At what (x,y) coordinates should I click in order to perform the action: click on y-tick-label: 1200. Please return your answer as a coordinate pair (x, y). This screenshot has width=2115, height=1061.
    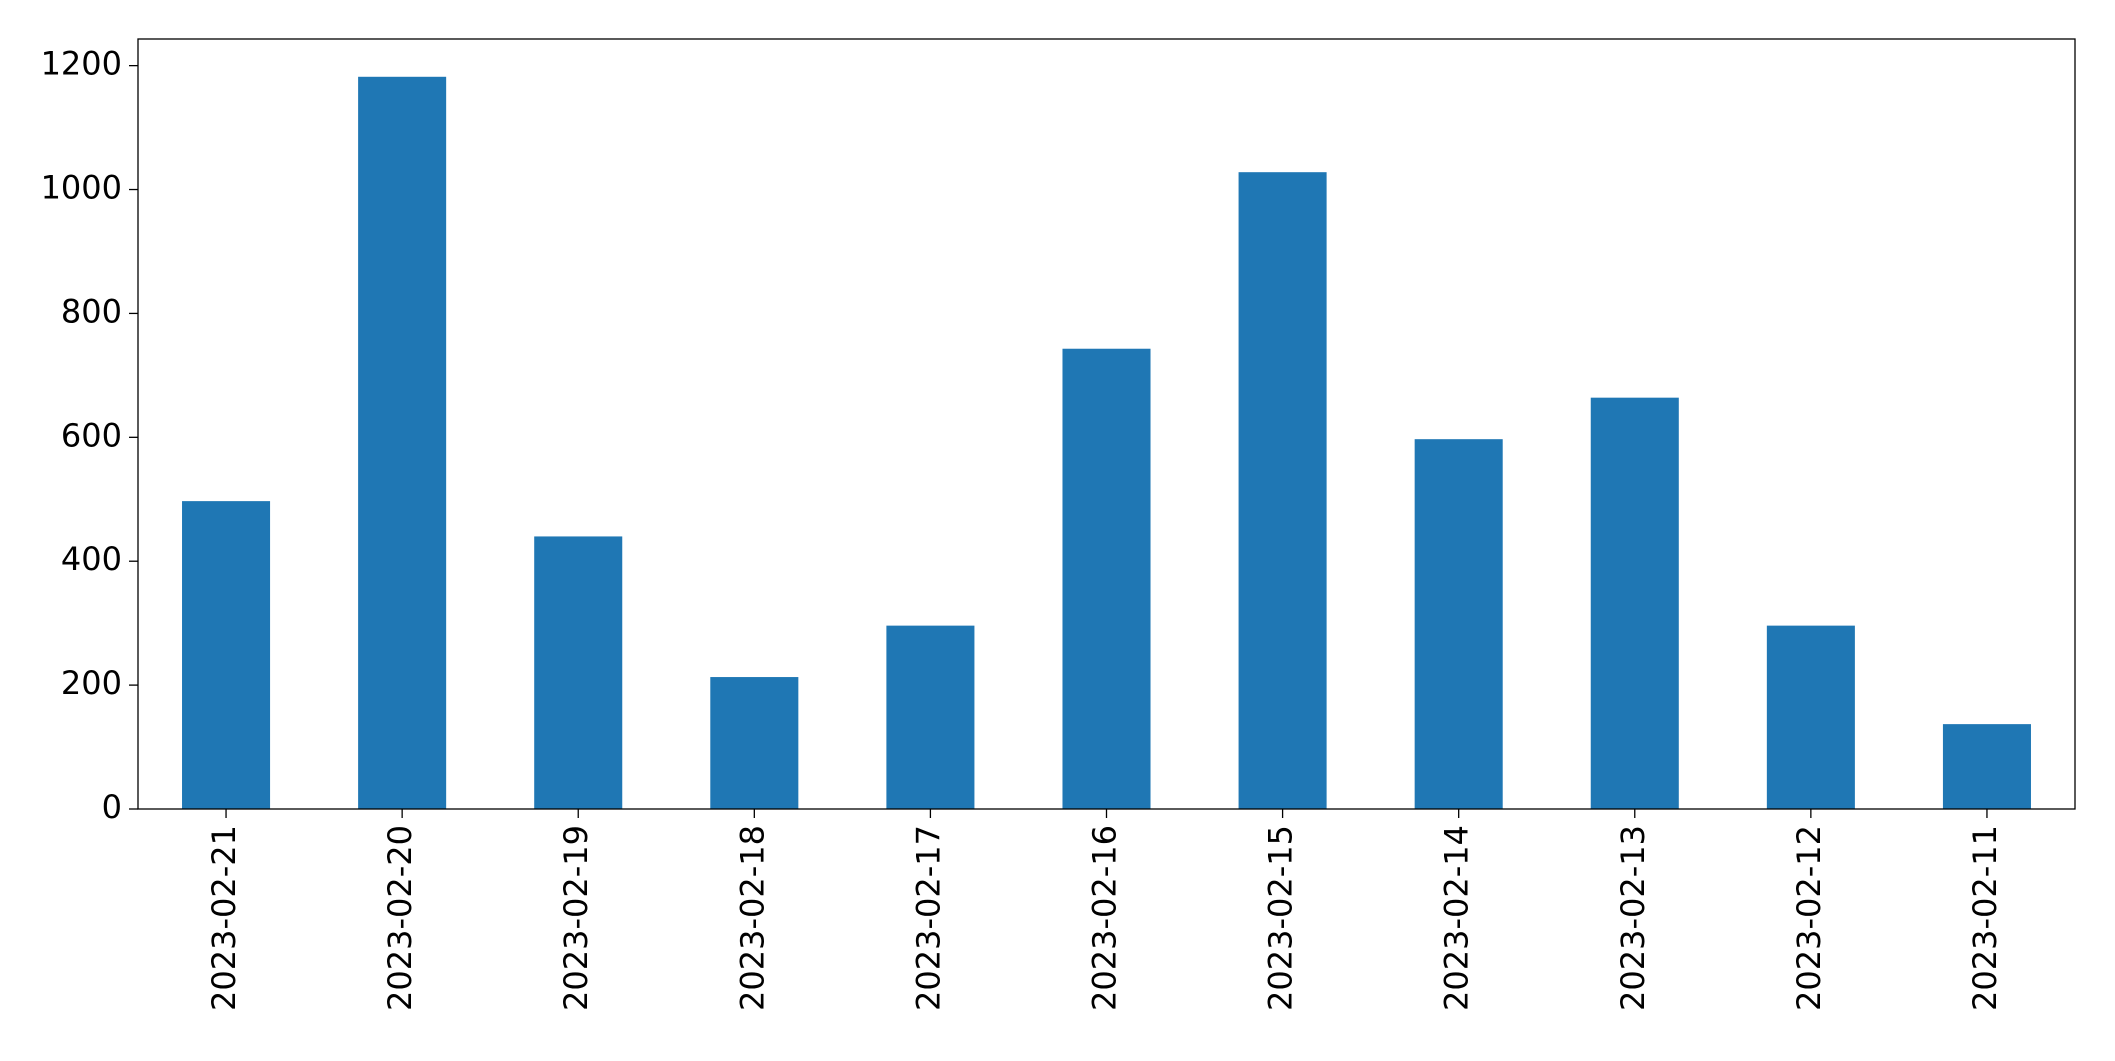
    Looking at the image, I should click on (81, 64).